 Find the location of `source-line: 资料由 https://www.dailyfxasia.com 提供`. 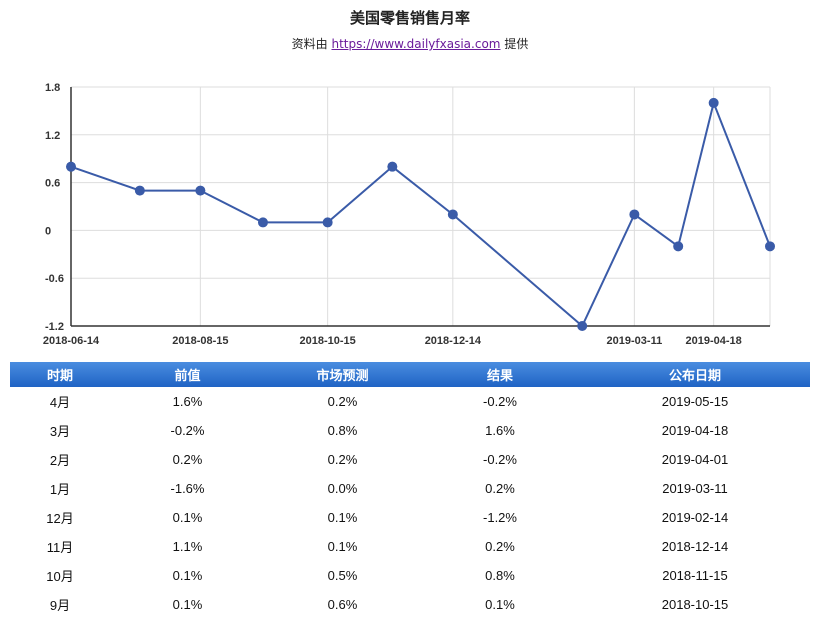

source-line: 资料由 https://www.dailyfxasia.com 提供 is located at coordinates (410, 43).